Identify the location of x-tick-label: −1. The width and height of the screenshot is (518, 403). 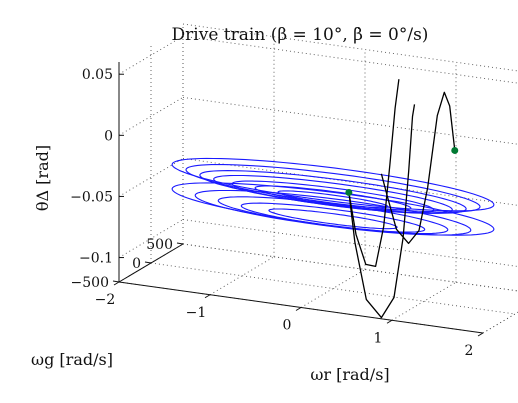
(196, 313).